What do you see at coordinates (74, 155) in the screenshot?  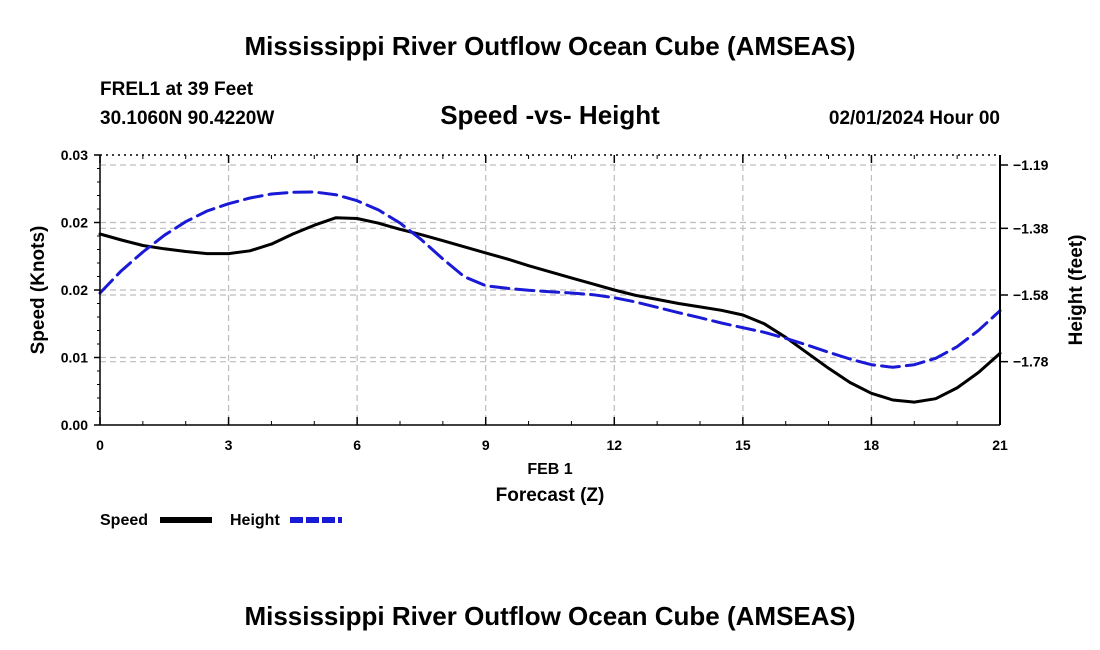 I see `y-tick-label-left: 0.03` at bounding box center [74, 155].